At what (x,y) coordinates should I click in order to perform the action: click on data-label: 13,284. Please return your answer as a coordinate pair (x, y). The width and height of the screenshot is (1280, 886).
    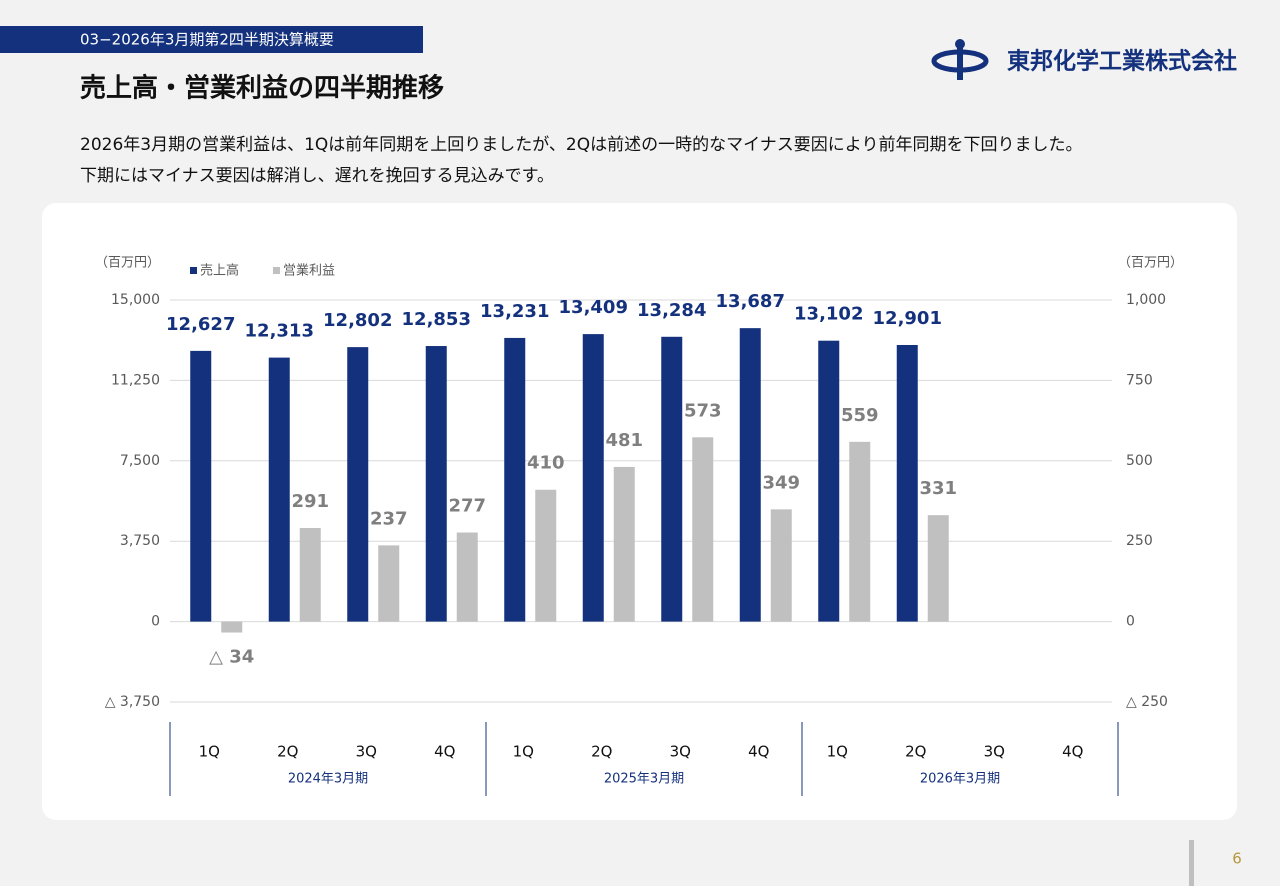
    Looking at the image, I should click on (671, 310).